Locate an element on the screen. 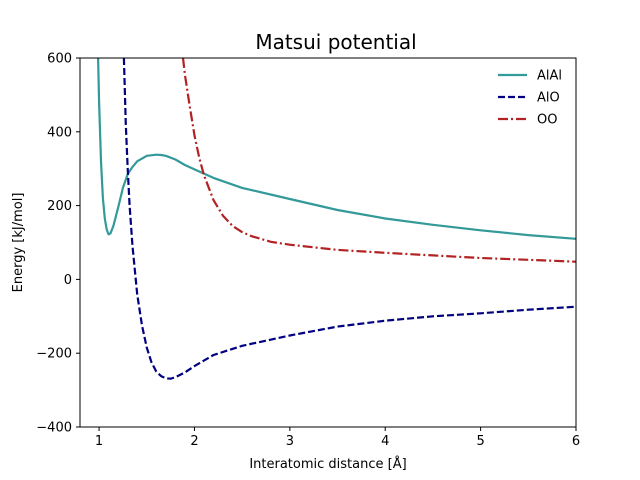 Image resolution: width=640 pixels, height=480 pixels. y-tick-label: 600 is located at coordinates (59, 59).